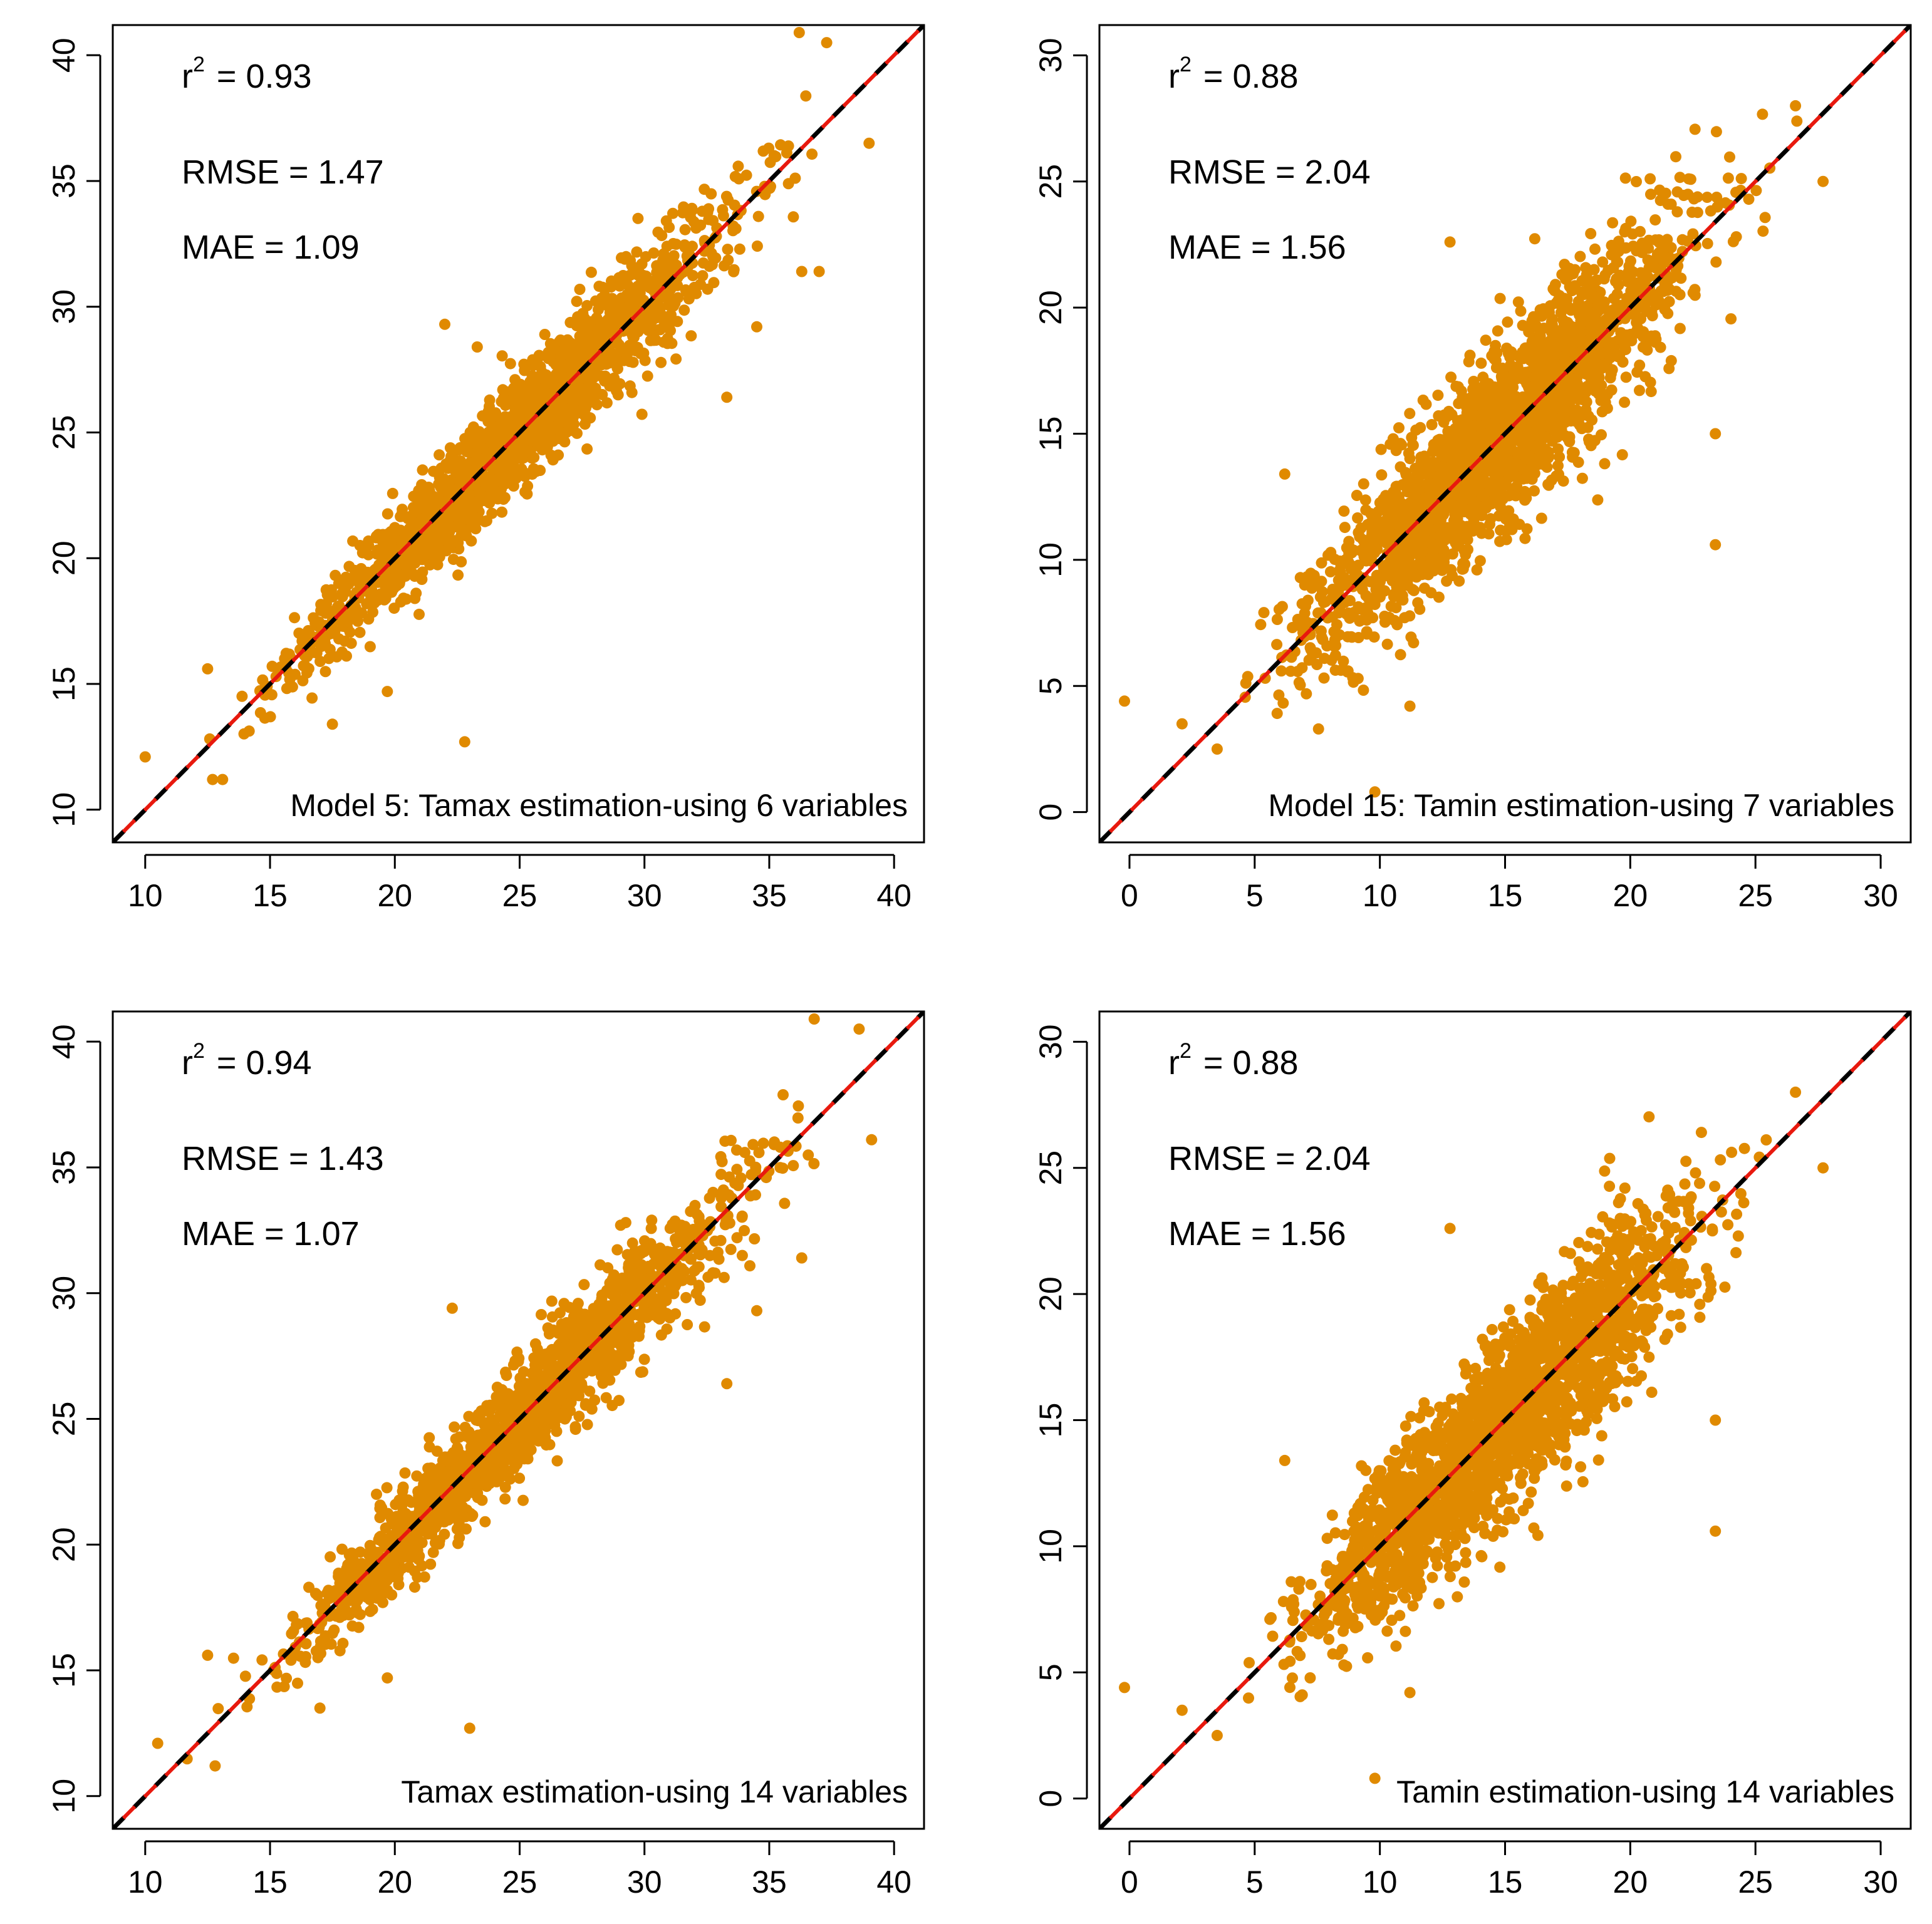  Describe the element at coordinates (1233, 74) in the screenshot. I see `r-squared-label: r2 = 0.88` at that location.